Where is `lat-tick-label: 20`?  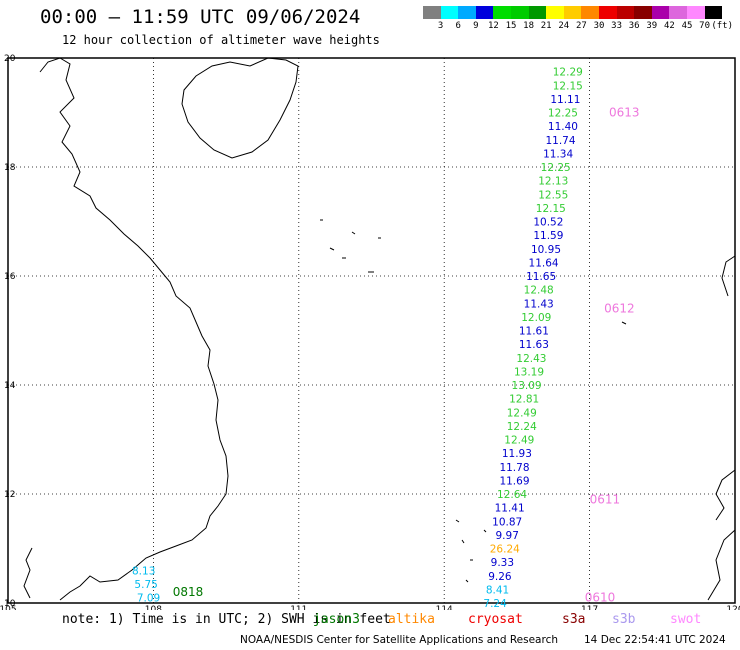
lat-tick-label: 20 is located at coordinates (10, 59).